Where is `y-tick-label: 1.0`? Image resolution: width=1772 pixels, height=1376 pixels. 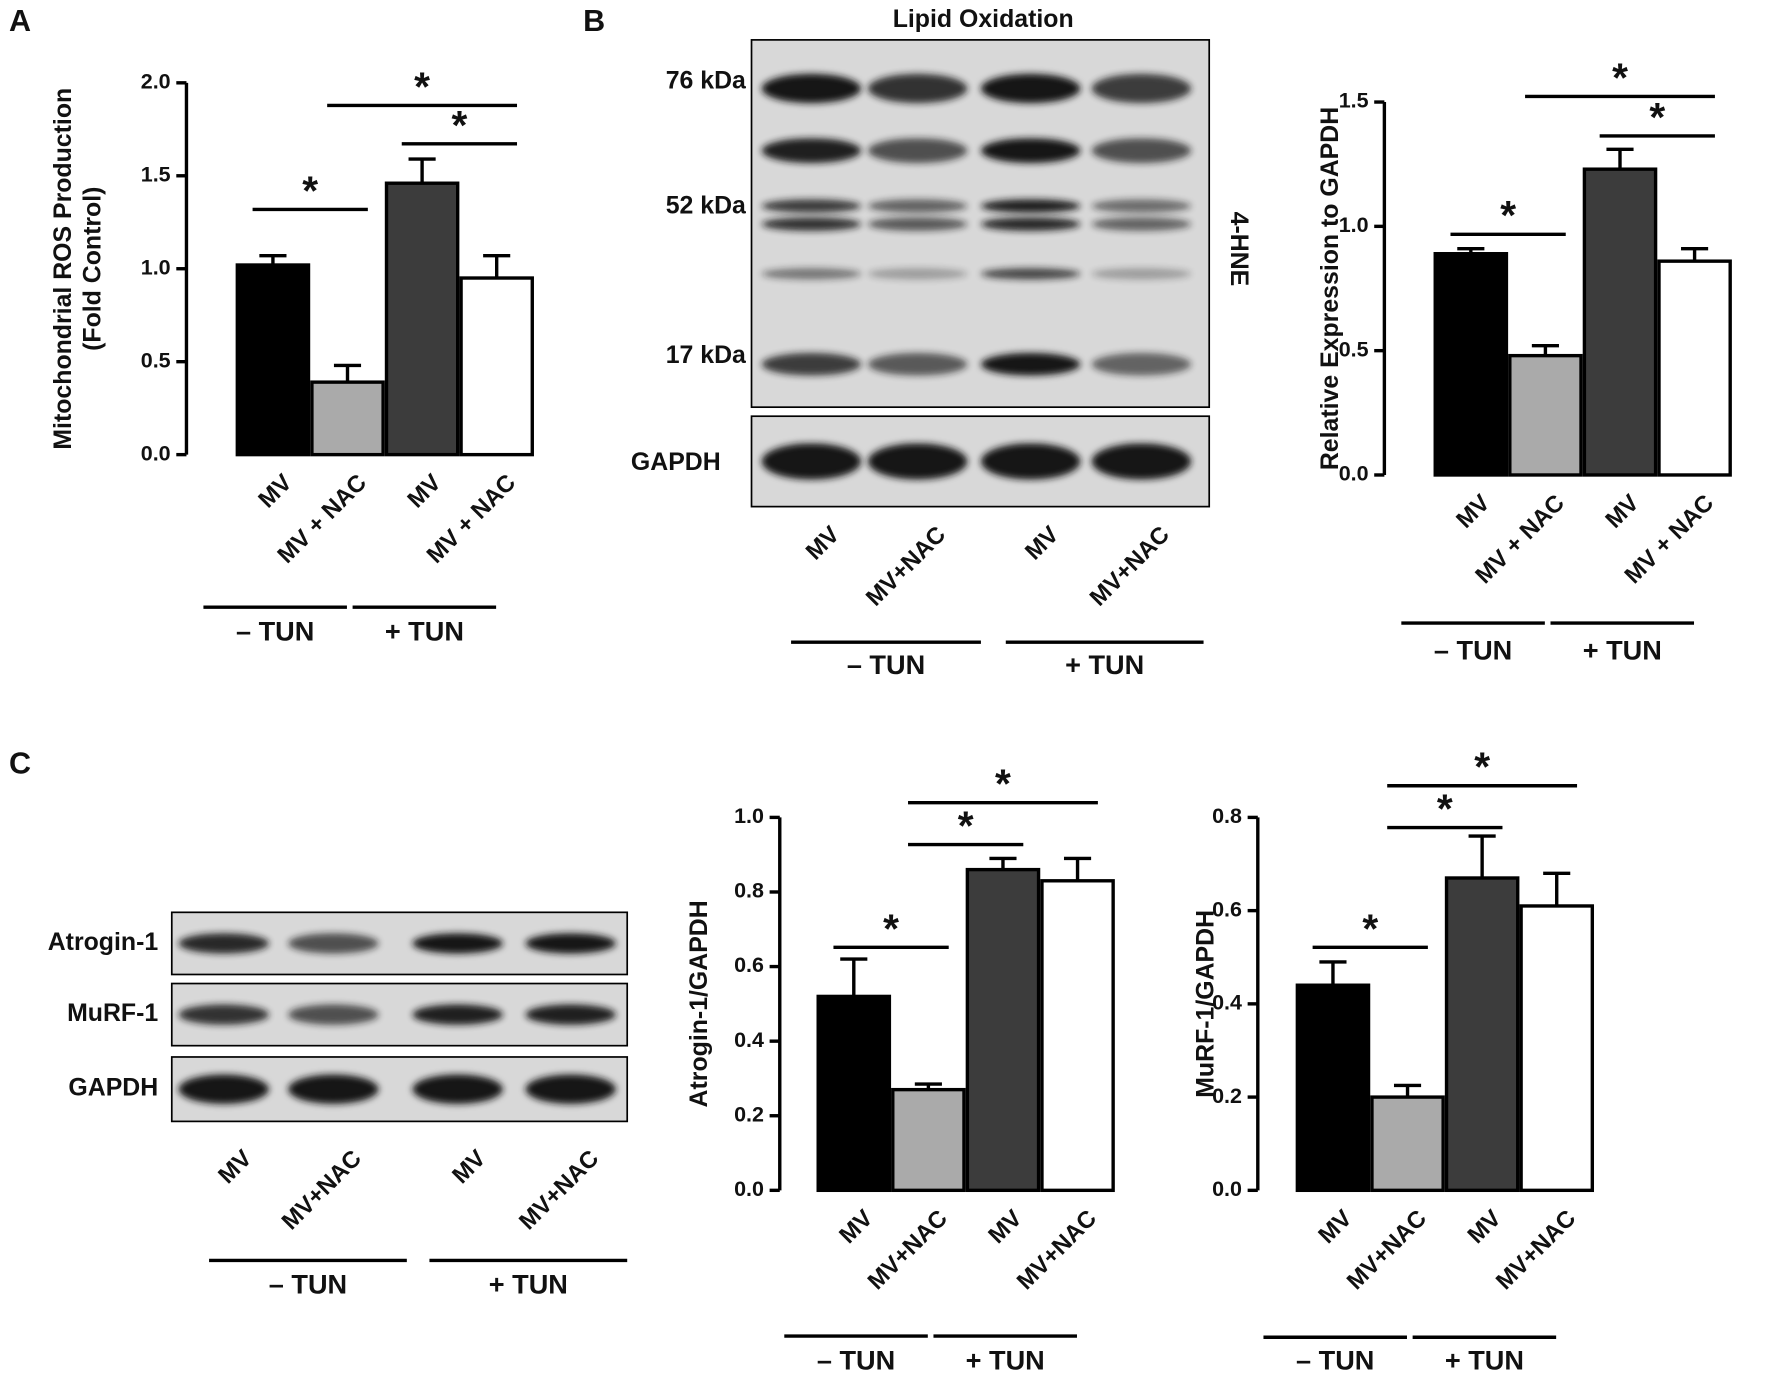
y-tick-label: 1.0 is located at coordinates (156, 267).